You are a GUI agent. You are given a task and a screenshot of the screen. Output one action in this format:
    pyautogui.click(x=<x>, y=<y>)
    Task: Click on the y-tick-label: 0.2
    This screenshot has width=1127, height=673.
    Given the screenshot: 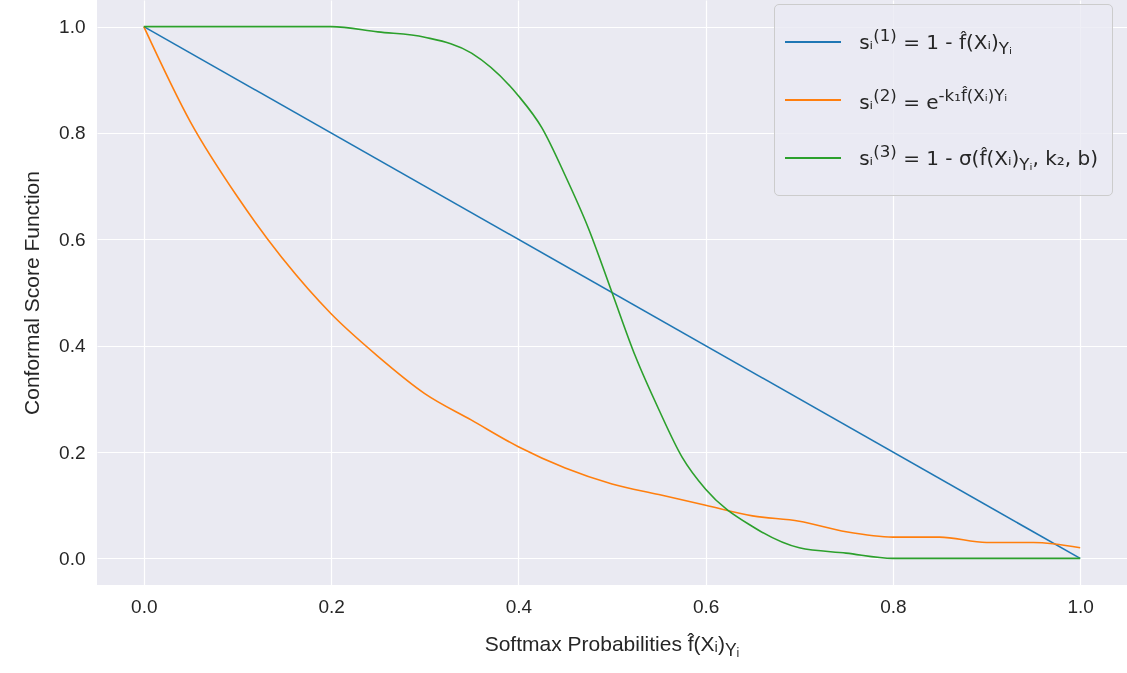 What is the action you would take?
    pyautogui.click(x=72, y=452)
    